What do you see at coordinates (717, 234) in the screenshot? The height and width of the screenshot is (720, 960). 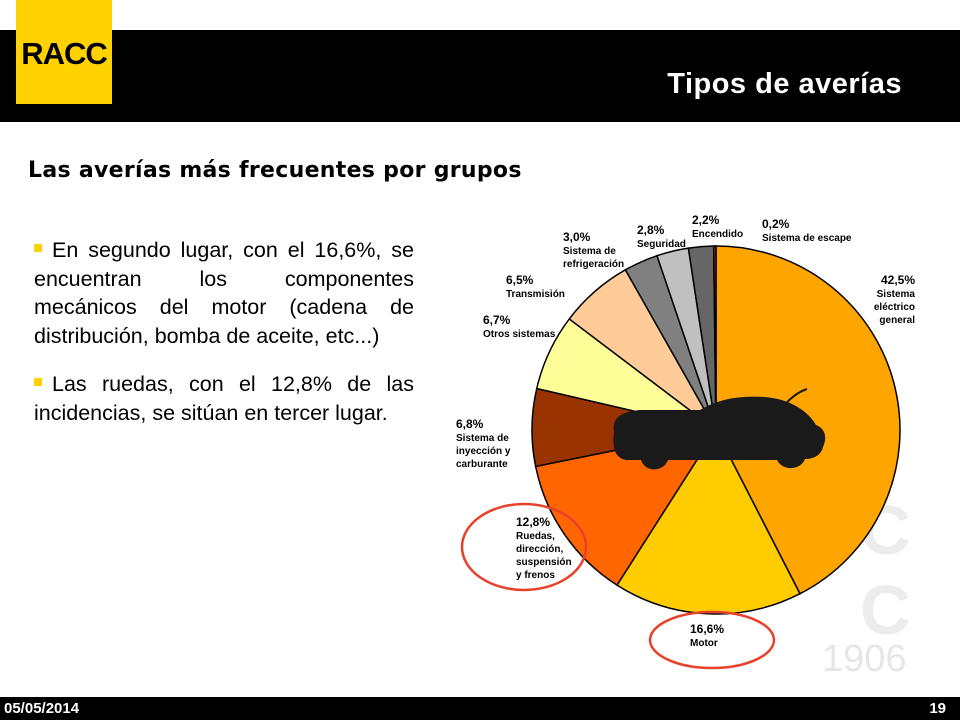 I see `slice-category-label: Encendido` at bounding box center [717, 234].